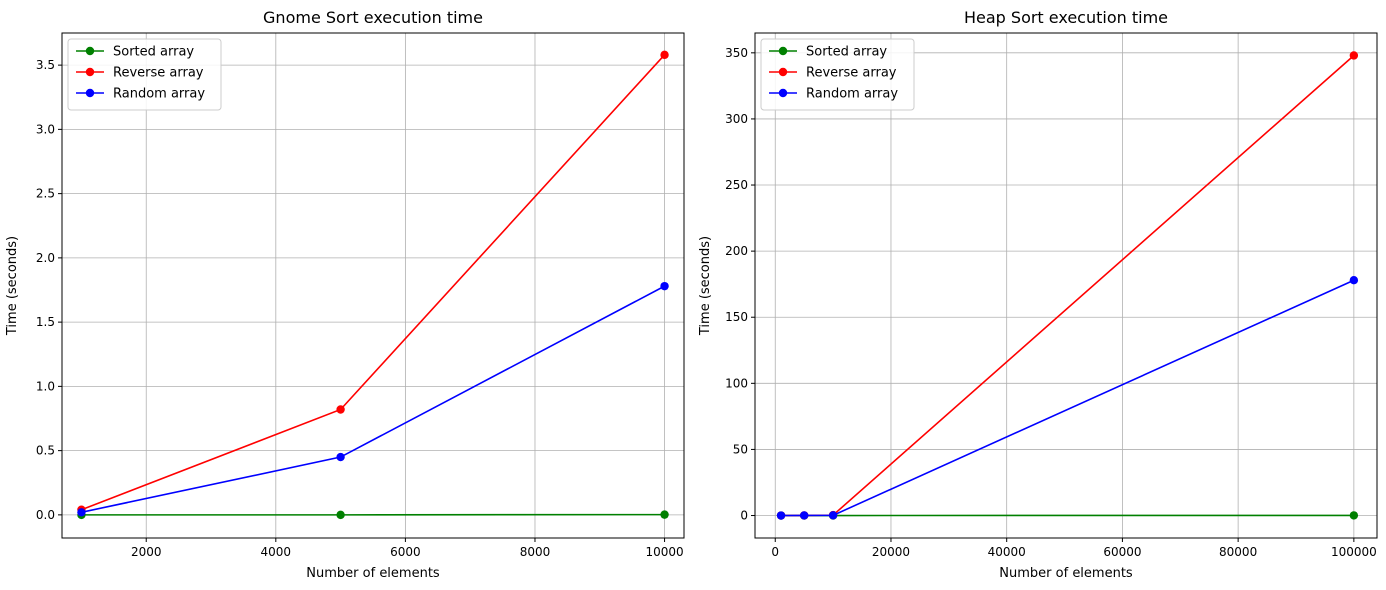 Image resolution: width=1386 pixels, height=590 pixels. I want to click on y-tick-label: 50, so click(740, 449).